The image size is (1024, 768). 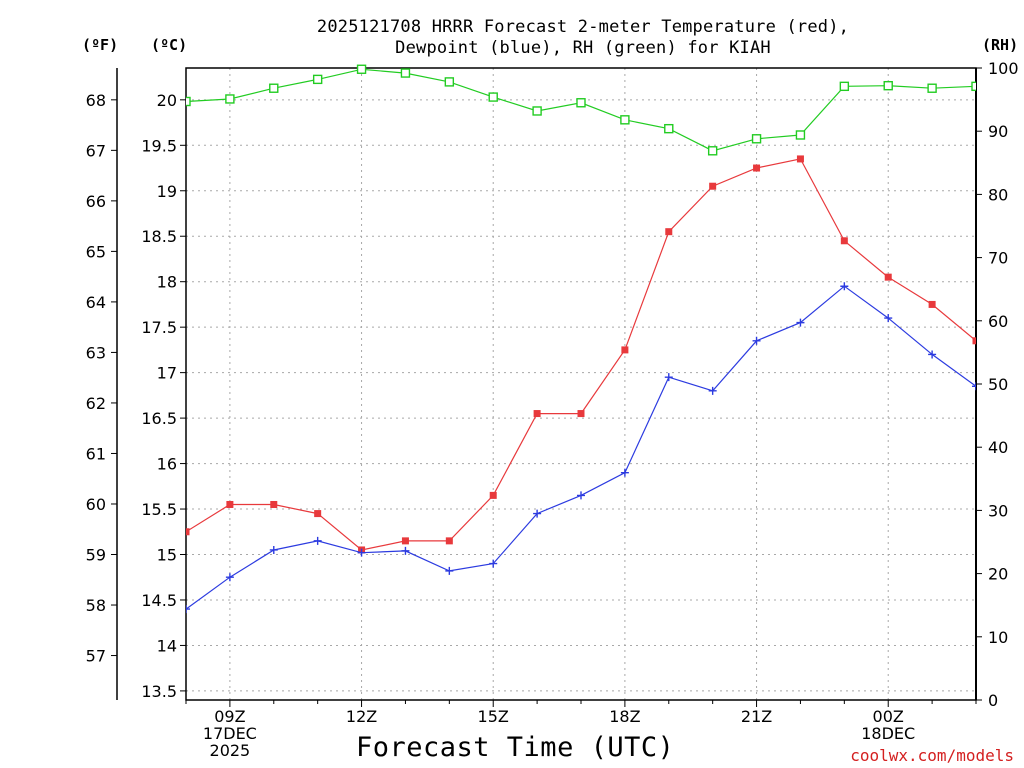 What do you see at coordinates (159, 236) in the screenshot?
I see `celsius-tick-label: 18.5` at bounding box center [159, 236].